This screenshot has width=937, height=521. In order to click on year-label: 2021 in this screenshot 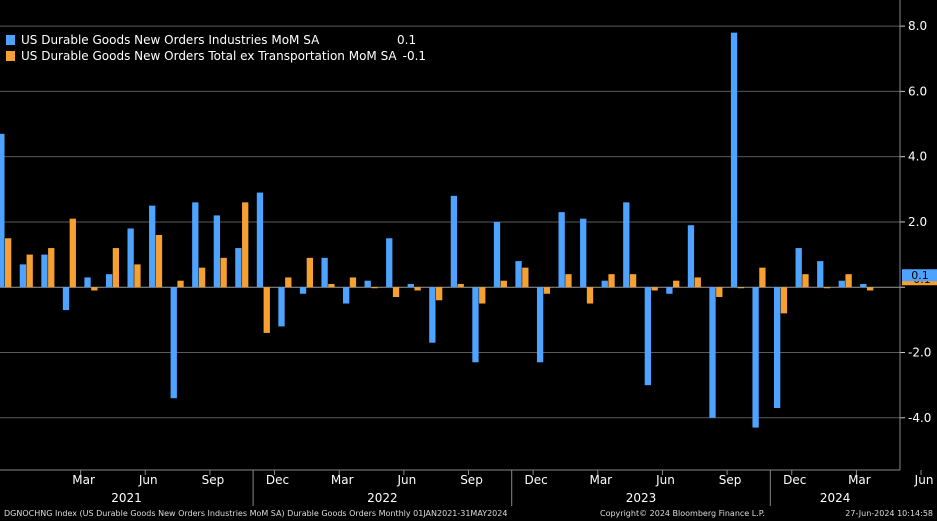, I will do `click(126, 498)`.